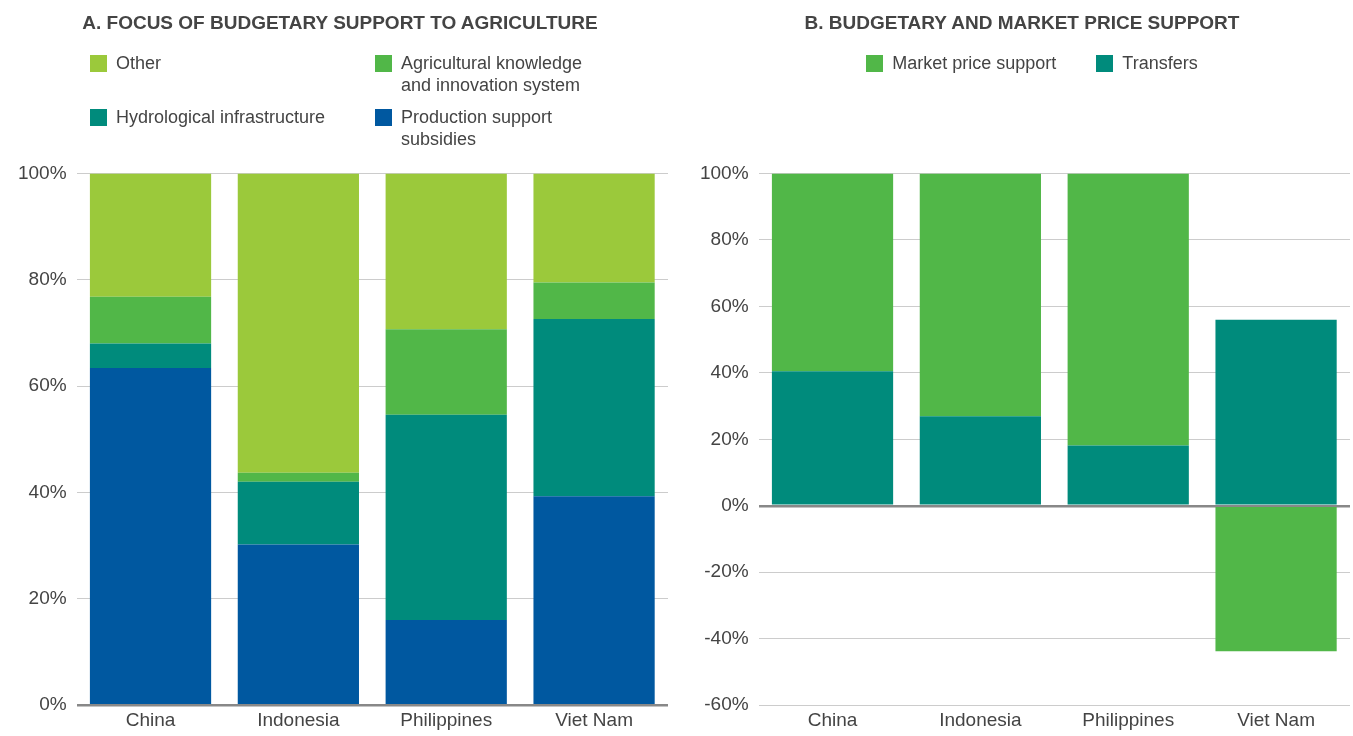  What do you see at coordinates (1160, 63) in the screenshot?
I see `legend-label: Transfers` at bounding box center [1160, 63].